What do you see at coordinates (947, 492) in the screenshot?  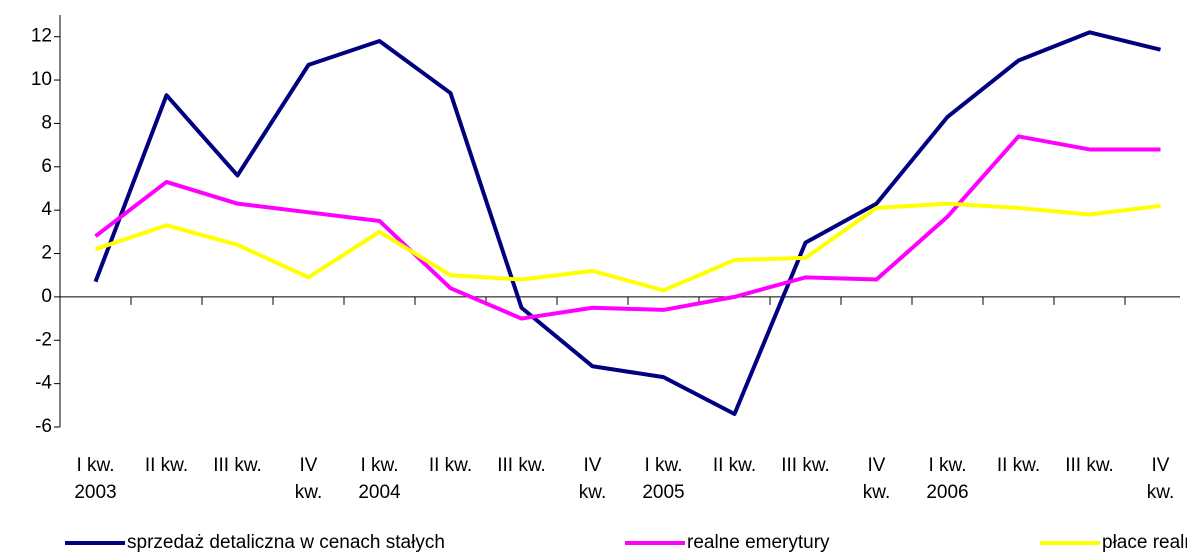 I see `x-tick-label: 2006` at bounding box center [947, 492].